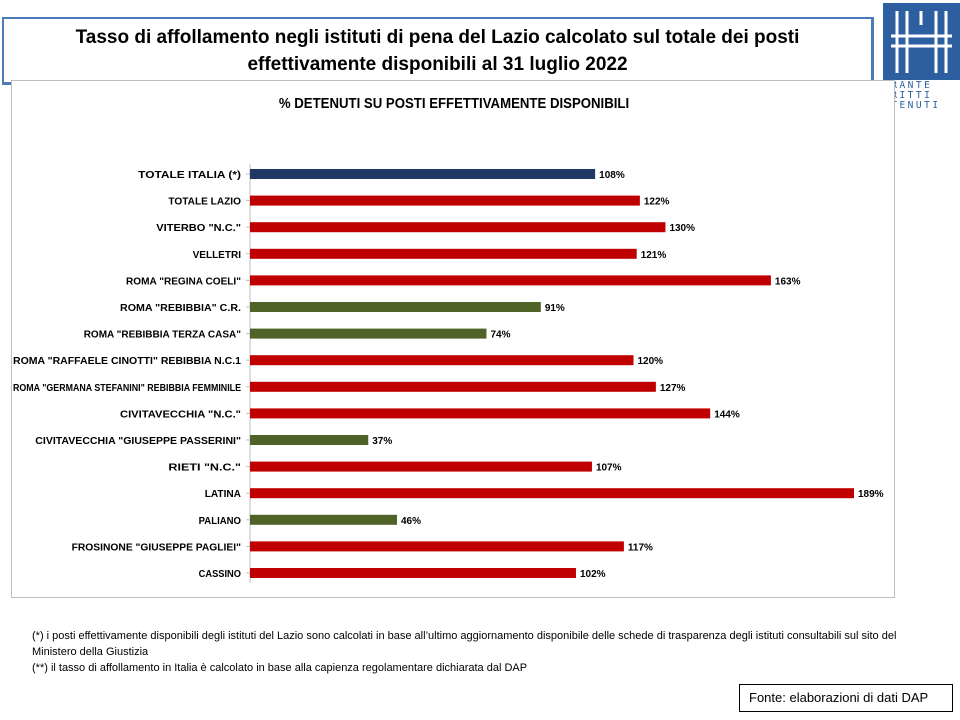  I want to click on value-label: 122%, so click(657, 202).